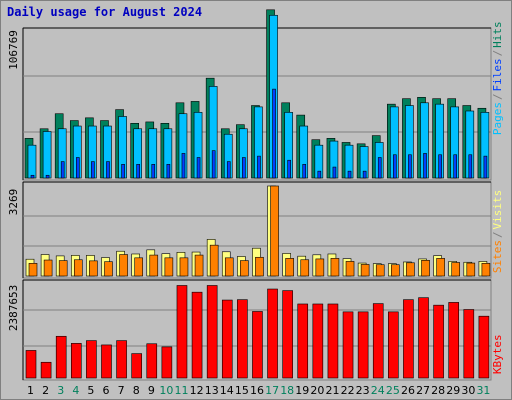 The width and height of the screenshot is (512, 400). I want to click on x-tick-label-day-8: 8, so click(136, 390).